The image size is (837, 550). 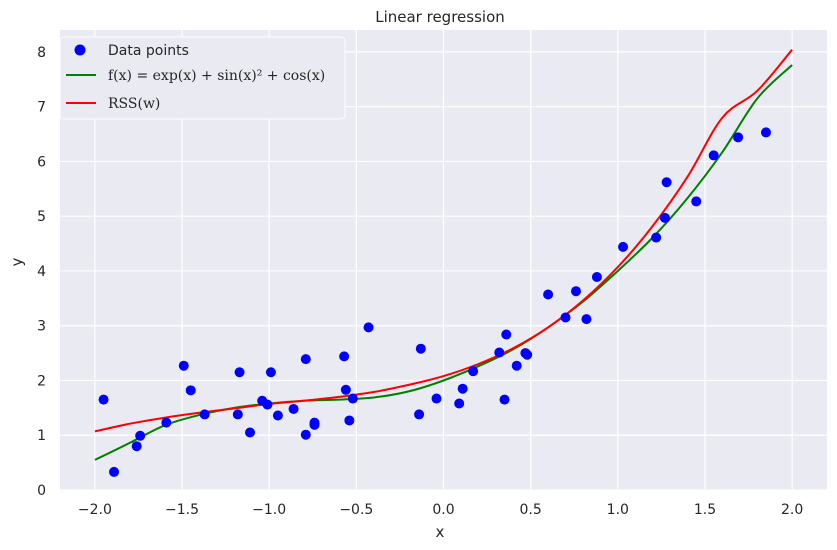 I want to click on legend-box, so click(x=202, y=78).